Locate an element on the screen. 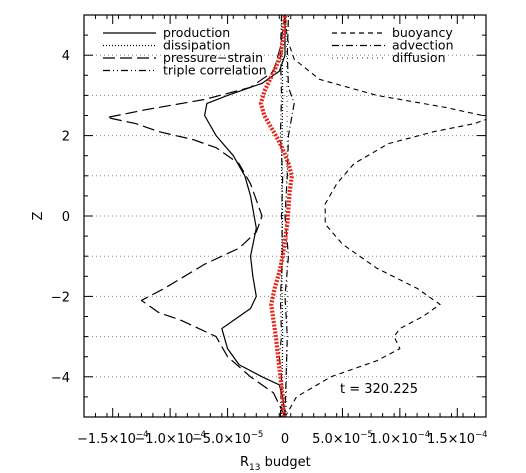  x-tick-label: 1.0×10⁻⁴ is located at coordinates (400, 438).